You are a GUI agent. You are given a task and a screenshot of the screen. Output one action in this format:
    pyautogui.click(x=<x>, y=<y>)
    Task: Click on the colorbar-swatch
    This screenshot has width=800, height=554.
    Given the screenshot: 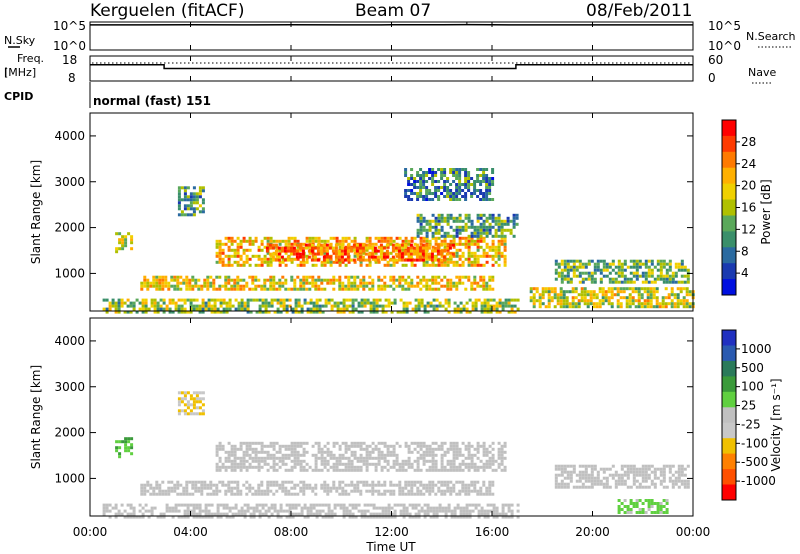 What is the action you would take?
    pyautogui.click(x=729, y=492)
    